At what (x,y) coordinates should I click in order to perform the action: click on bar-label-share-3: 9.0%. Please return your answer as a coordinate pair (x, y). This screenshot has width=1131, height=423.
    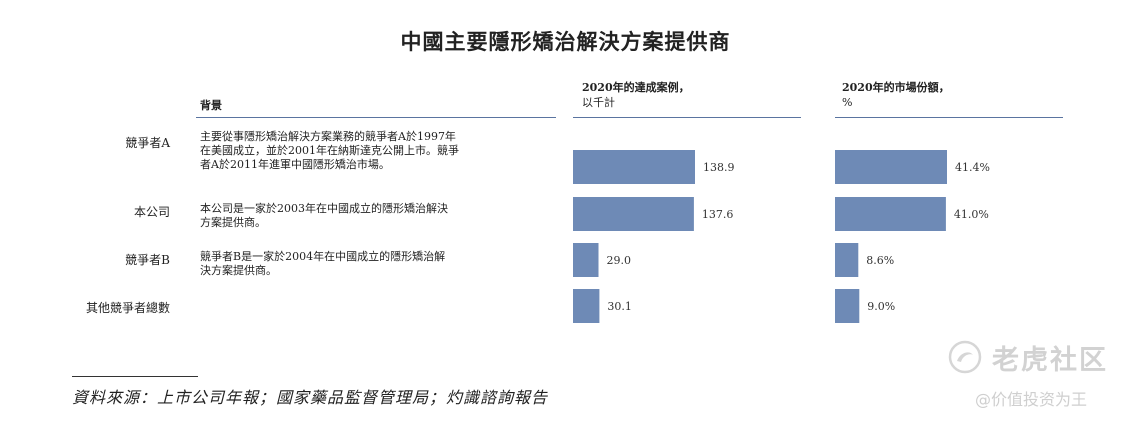
    Looking at the image, I should click on (881, 306).